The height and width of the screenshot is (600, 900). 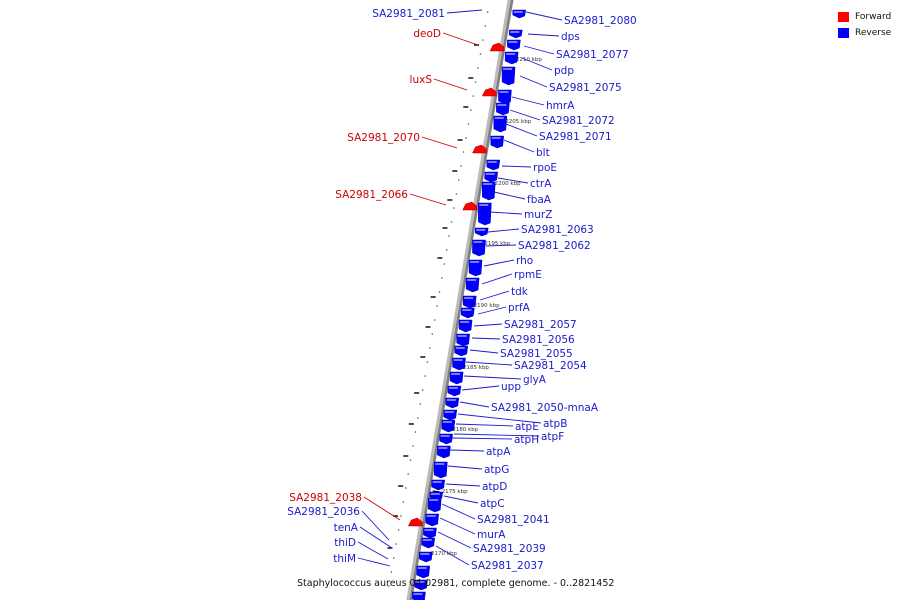 I want to click on gene-label: tenA, so click(x=346, y=528).